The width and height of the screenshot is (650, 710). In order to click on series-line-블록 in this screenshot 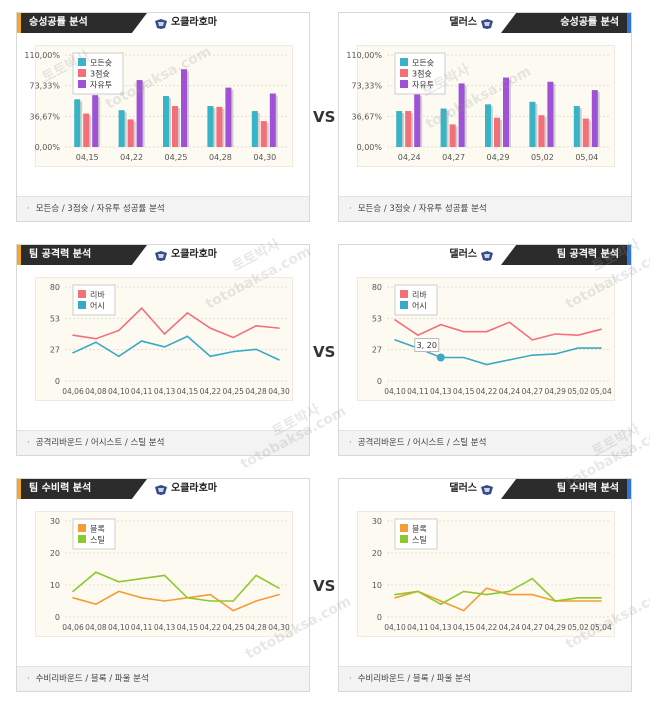, I will do `click(176, 601)`.